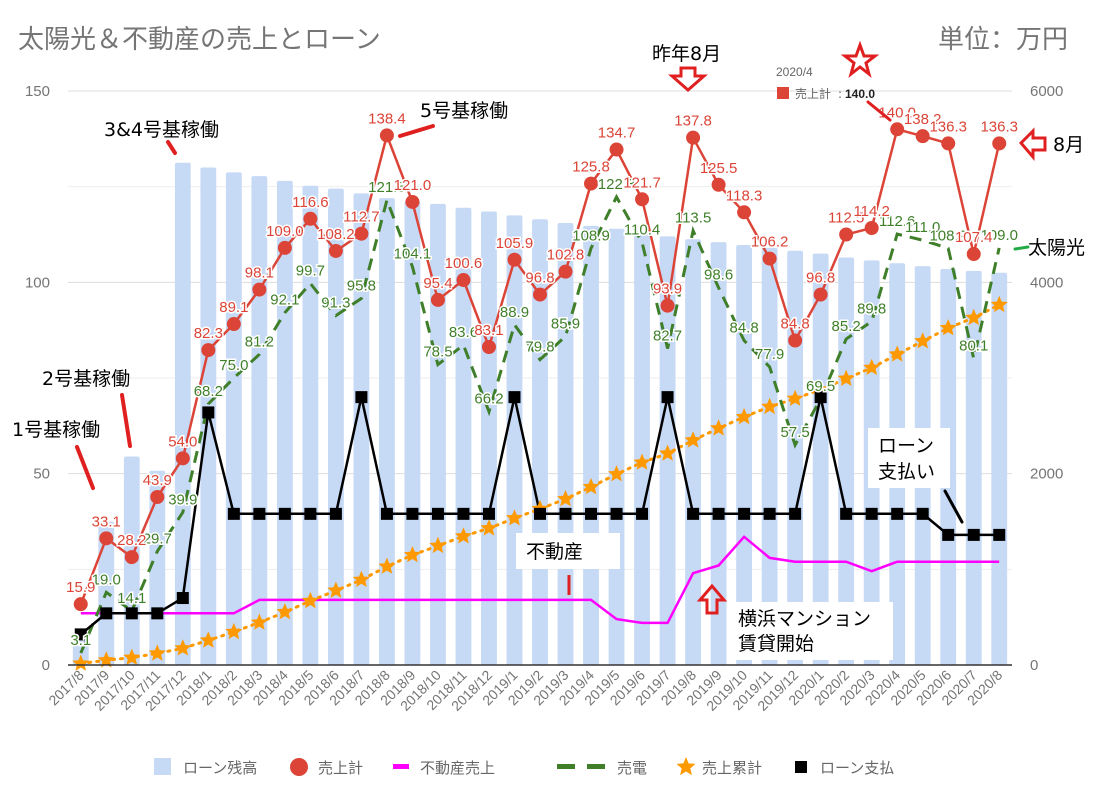 This screenshot has height=797, width=1097. Describe the element at coordinates (642, 230) in the screenshot. I see `data-label-power-sales: 110.4` at that location.